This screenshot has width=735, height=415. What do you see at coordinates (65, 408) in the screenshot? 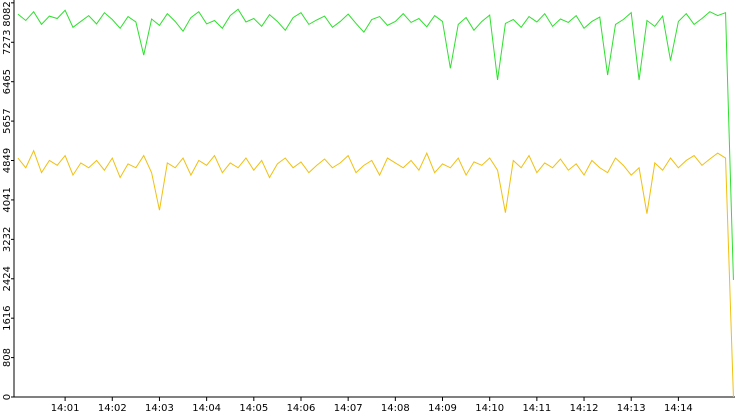
I see `x-tick-label: 14:01` at bounding box center [65, 408].